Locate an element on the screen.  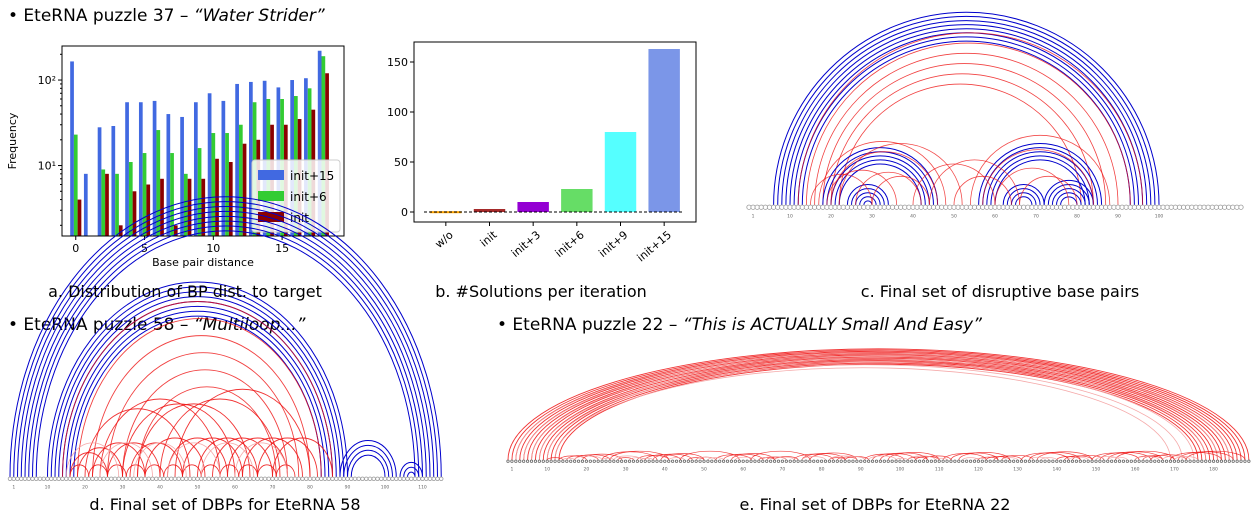
position-label: 40 is located at coordinates (160, 488).